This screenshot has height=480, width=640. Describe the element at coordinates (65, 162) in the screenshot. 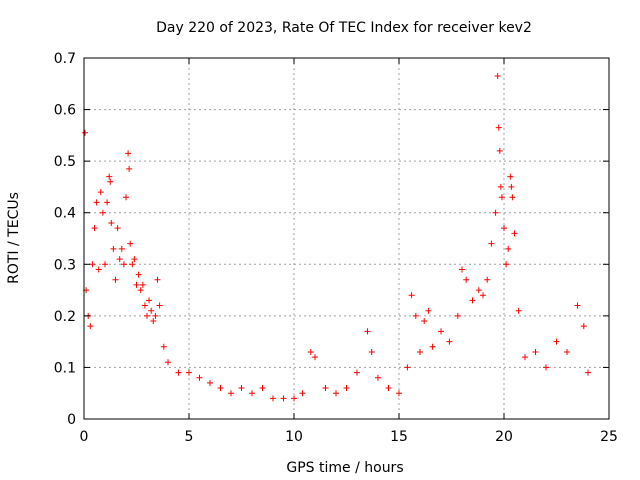

I see `y-tick-label: 0.5` at that location.